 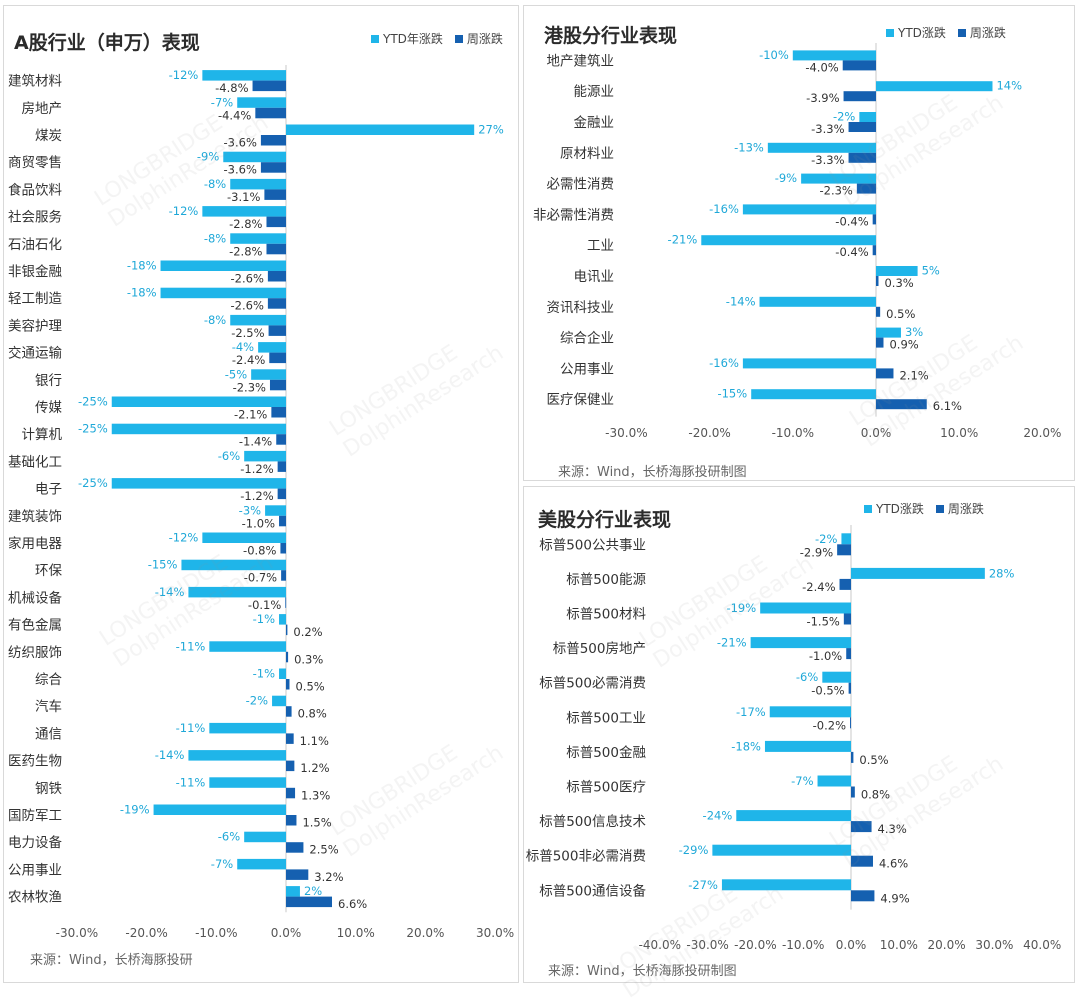 What do you see at coordinates (930, 508) in the screenshot?
I see `us-legend: YTD涨跌 周涨跌` at bounding box center [930, 508].